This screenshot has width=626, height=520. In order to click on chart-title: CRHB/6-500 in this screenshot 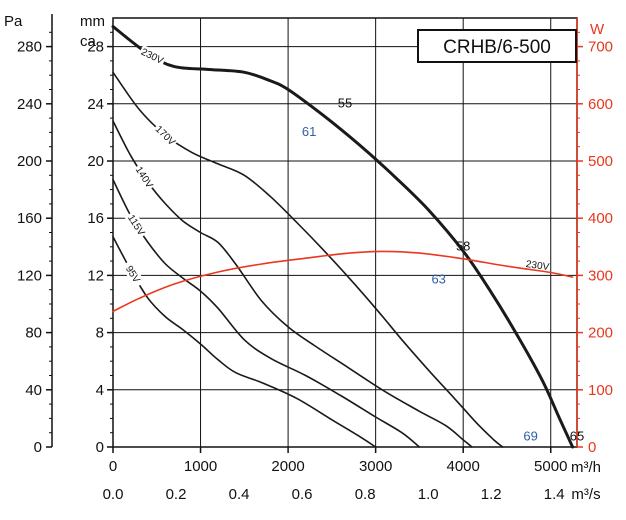, I will do `click(497, 47)`.